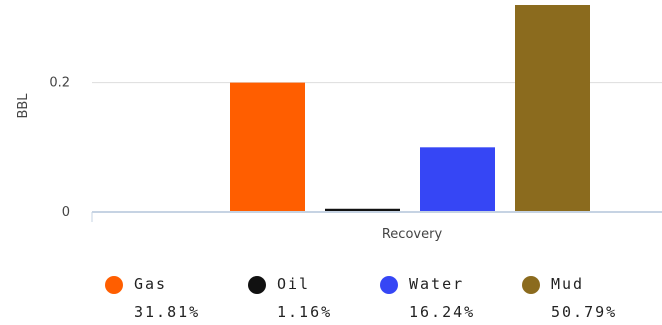 The height and width of the screenshot is (325, 662). I want to click on bar-water, so click(457, 179).